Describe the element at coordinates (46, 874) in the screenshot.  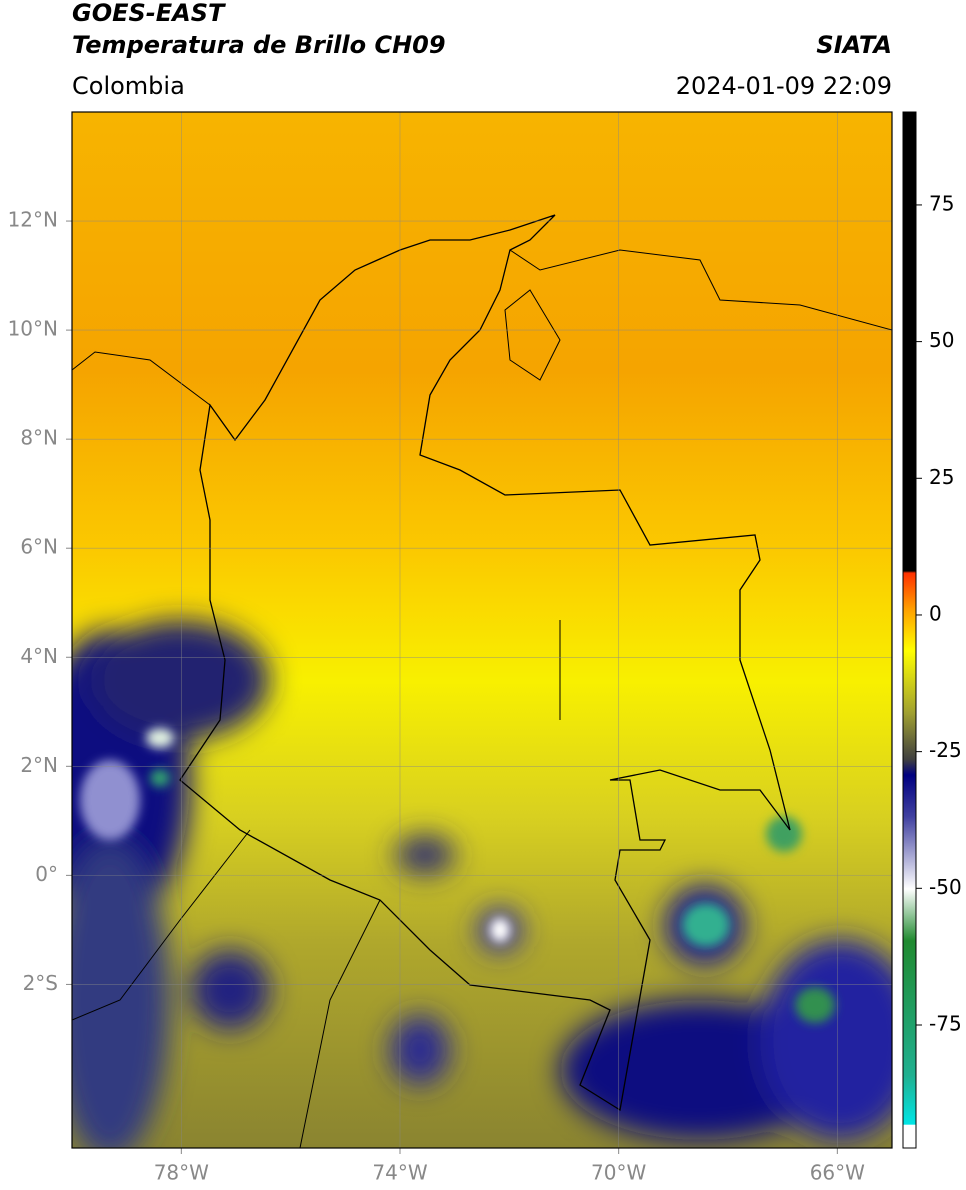
I see `y-tick-label: 0°` at that location.